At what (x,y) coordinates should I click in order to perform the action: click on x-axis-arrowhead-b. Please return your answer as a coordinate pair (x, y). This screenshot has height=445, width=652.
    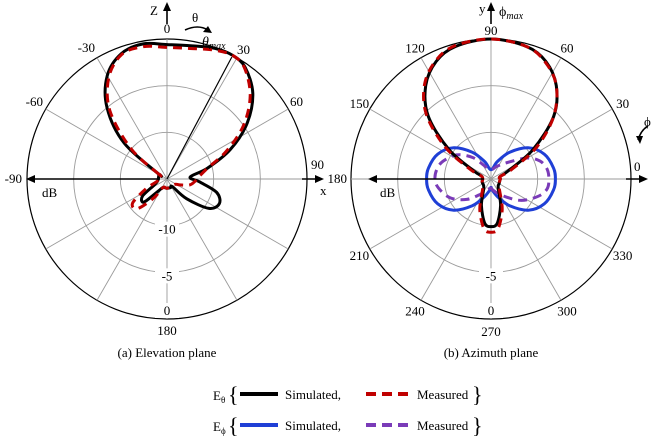
    Looking at the image, I should click on (643, 179).